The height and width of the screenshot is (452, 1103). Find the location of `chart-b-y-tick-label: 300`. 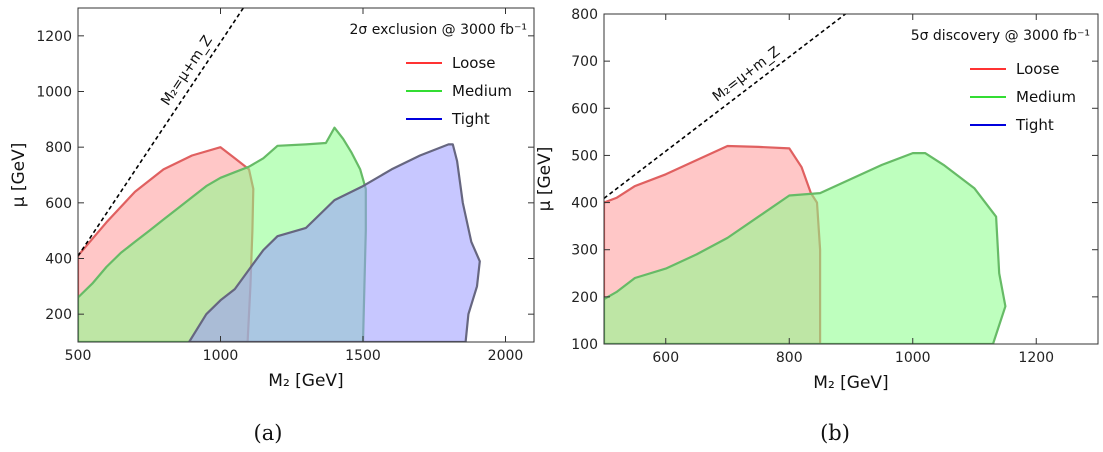

chart-b-y-tick-label: 300 is located at coordinates (584, 251).